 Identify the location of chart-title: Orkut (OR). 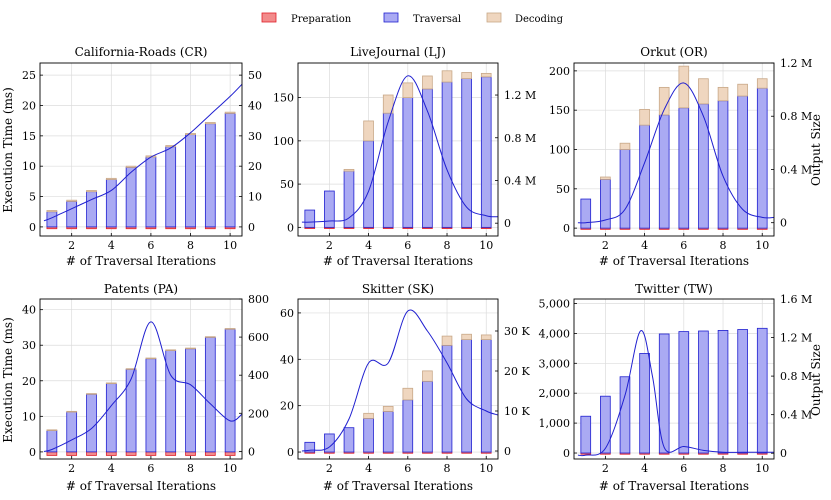
(673, 52).